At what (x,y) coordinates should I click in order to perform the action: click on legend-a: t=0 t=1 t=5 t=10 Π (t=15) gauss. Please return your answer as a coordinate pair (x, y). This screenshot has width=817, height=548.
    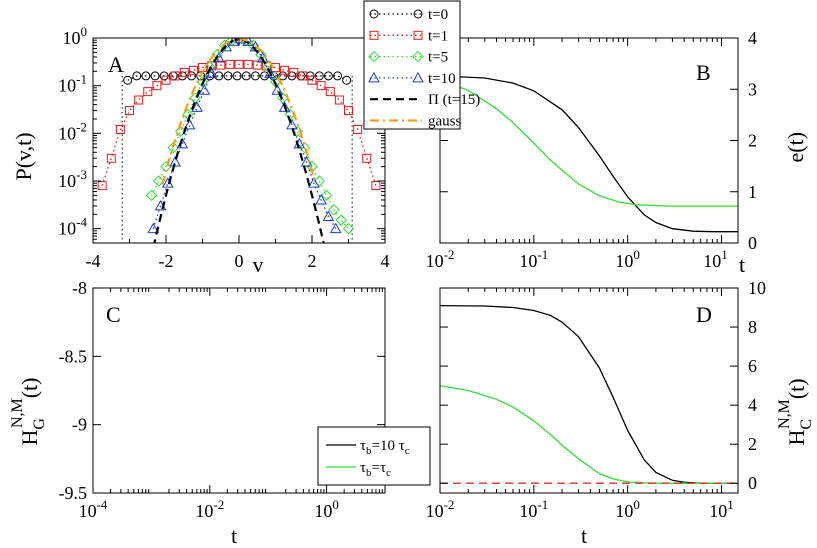
    Looking at the image, I should click on (421, 65).